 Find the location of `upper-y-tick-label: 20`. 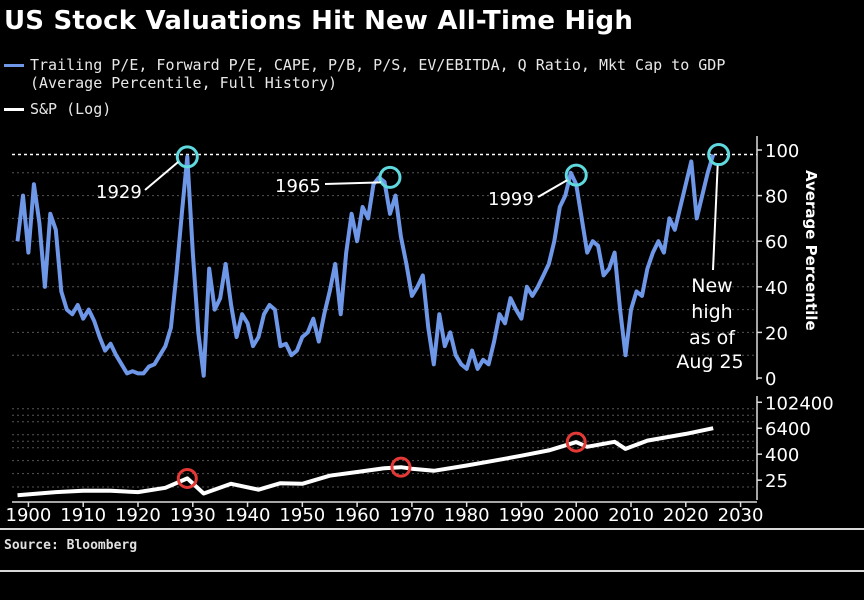

upper-y-tick-label: 20 is located at coordinates (776, 333).